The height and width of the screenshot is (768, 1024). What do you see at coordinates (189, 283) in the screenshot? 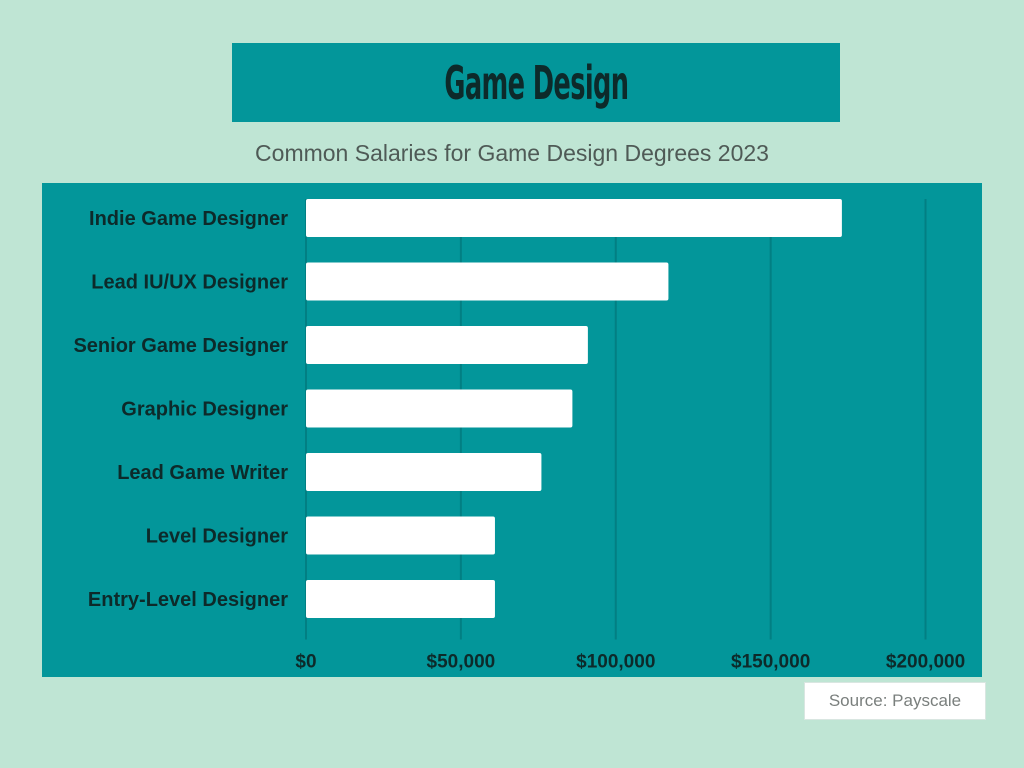
I see `category-label: Lead IU/UX Designer` at bounding box center [189, 283].